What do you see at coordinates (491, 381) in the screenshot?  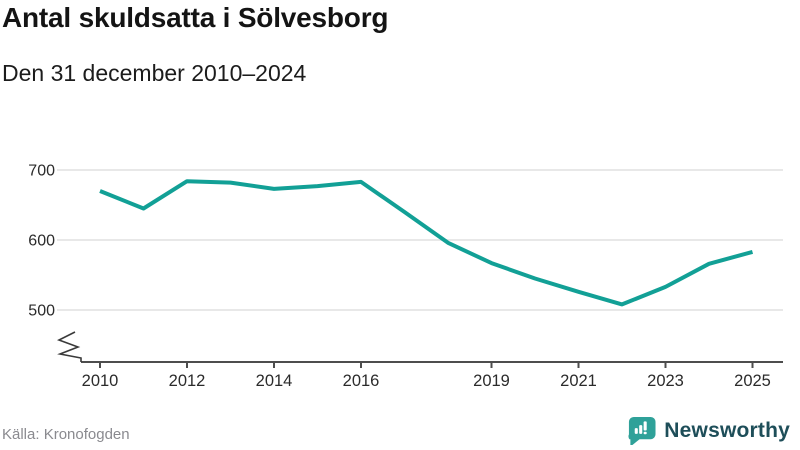 I see `x-tick-label-2019: 2019` at bounding box center [491, 381].